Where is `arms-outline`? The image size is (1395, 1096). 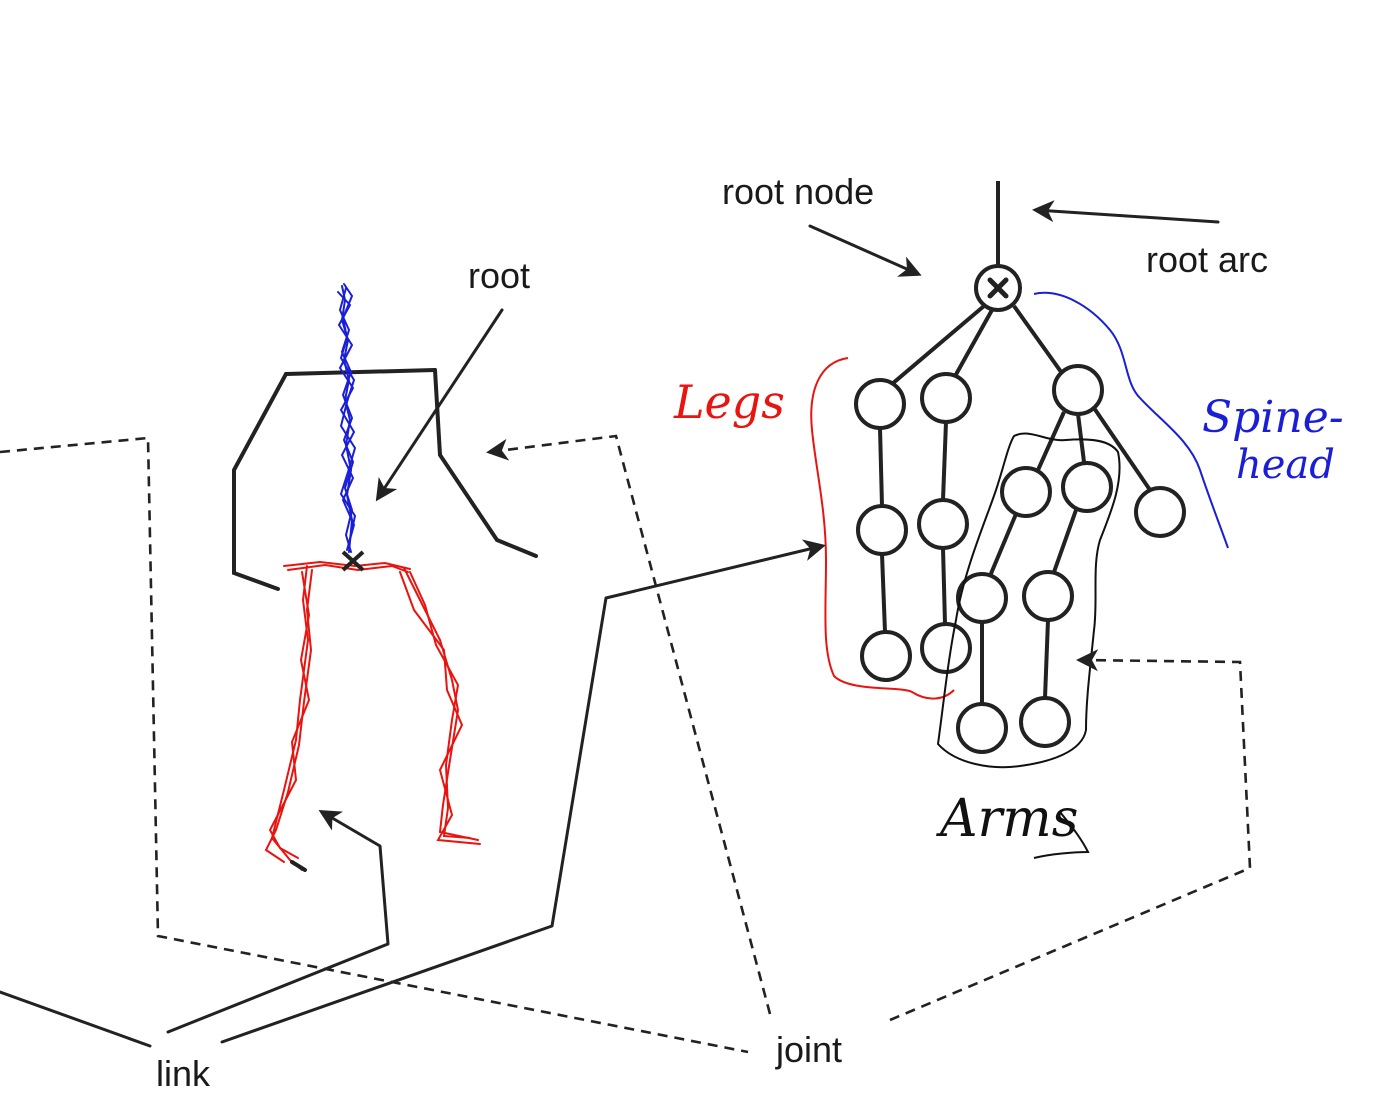 arms-outline is located at coordinates (1028, 600).